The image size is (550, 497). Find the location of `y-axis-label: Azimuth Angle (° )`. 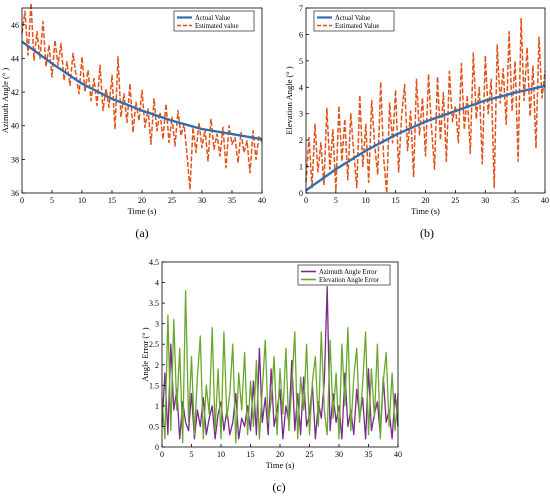

y-axis-label: Azimuth Angle (° ) is located at coordinates (5, 101).